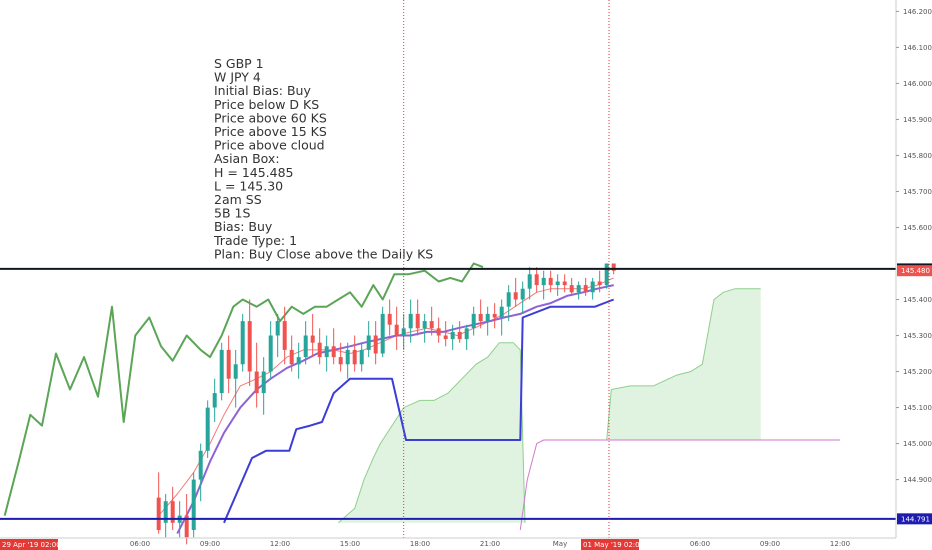  Describe the element at coordinates (29, 544) in the screenshot. I see `x-start-label-box` at that location.